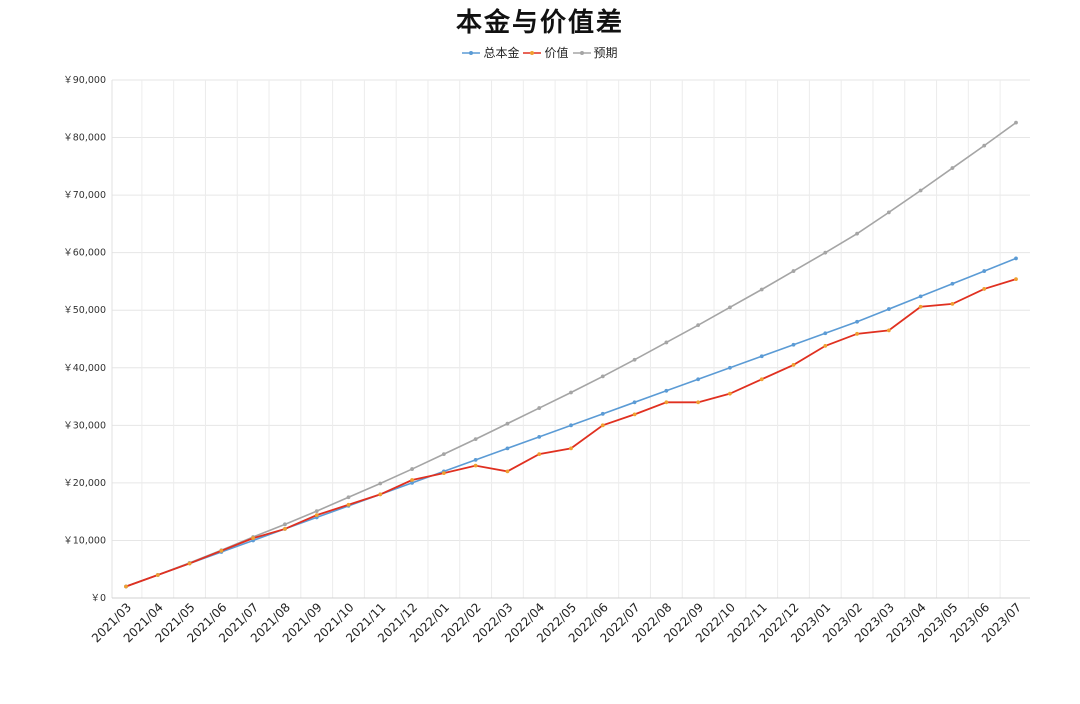 This screenshot has width=1080, height=704. What do you see at coordinates (84, 368) in the screenshot?
I see `y-tick-label: ￥40,000` at bounding box center [84, 368].